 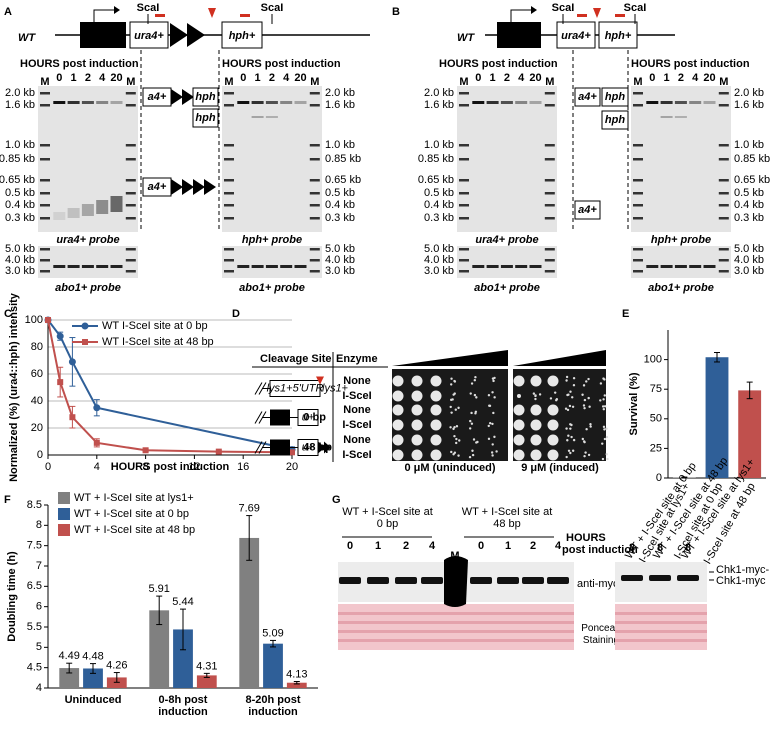 I want to click on y-tick-label: 0, so click(x=659, y=478).